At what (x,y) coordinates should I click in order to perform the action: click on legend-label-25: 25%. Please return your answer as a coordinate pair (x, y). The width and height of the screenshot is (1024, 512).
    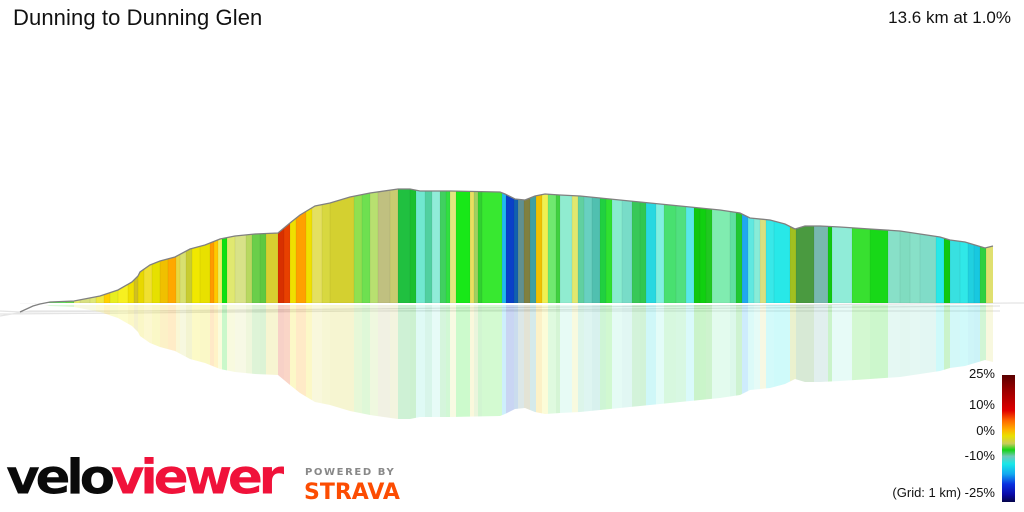
    Looking at the image, I should click on (981, 373).